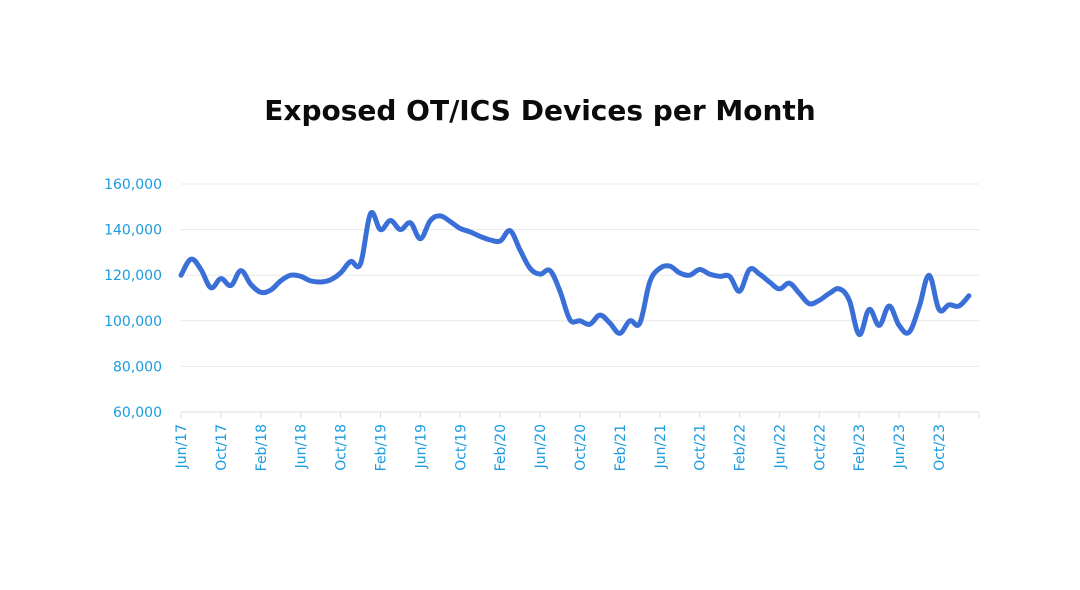 Image resolution: width=1080 pixels, height=590 pixels. What do you see at coordinates (137, 413) in the screenshot?
I see `y-tick-label: 60,000` at bounding box center [137, 413].